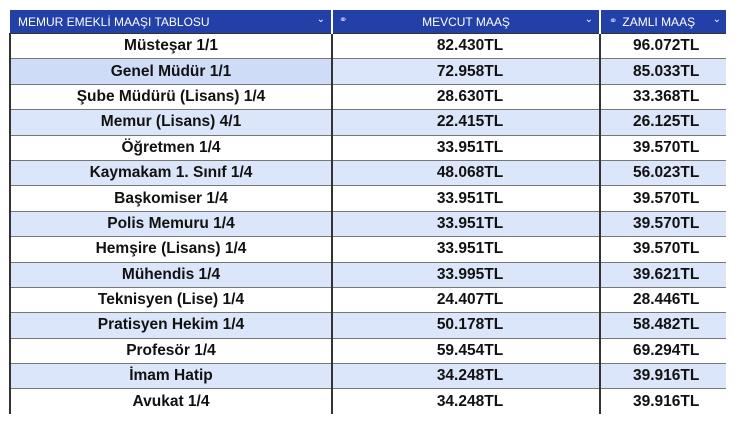 Image resolution: width=743 pixels, height=430 pixels. What do you see at coordinates (171, 300) in the screenshot?
I see `cell-title: Teknisyen (Lise) 1/4` at bounding box center [171, 300].